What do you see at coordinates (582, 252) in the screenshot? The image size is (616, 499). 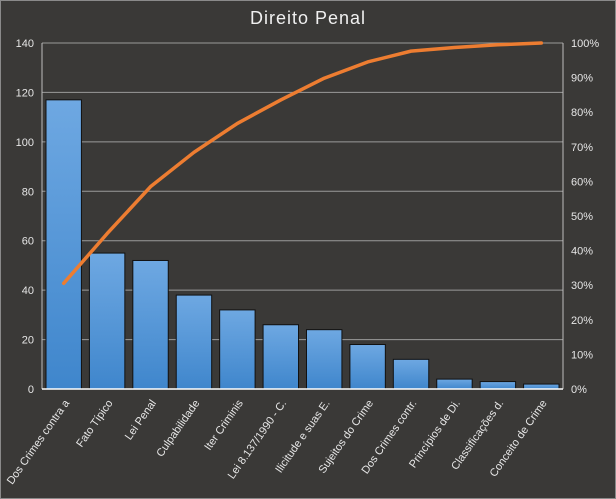 I see `y2-tick-label: 40%` at bounding box center [582, 252].